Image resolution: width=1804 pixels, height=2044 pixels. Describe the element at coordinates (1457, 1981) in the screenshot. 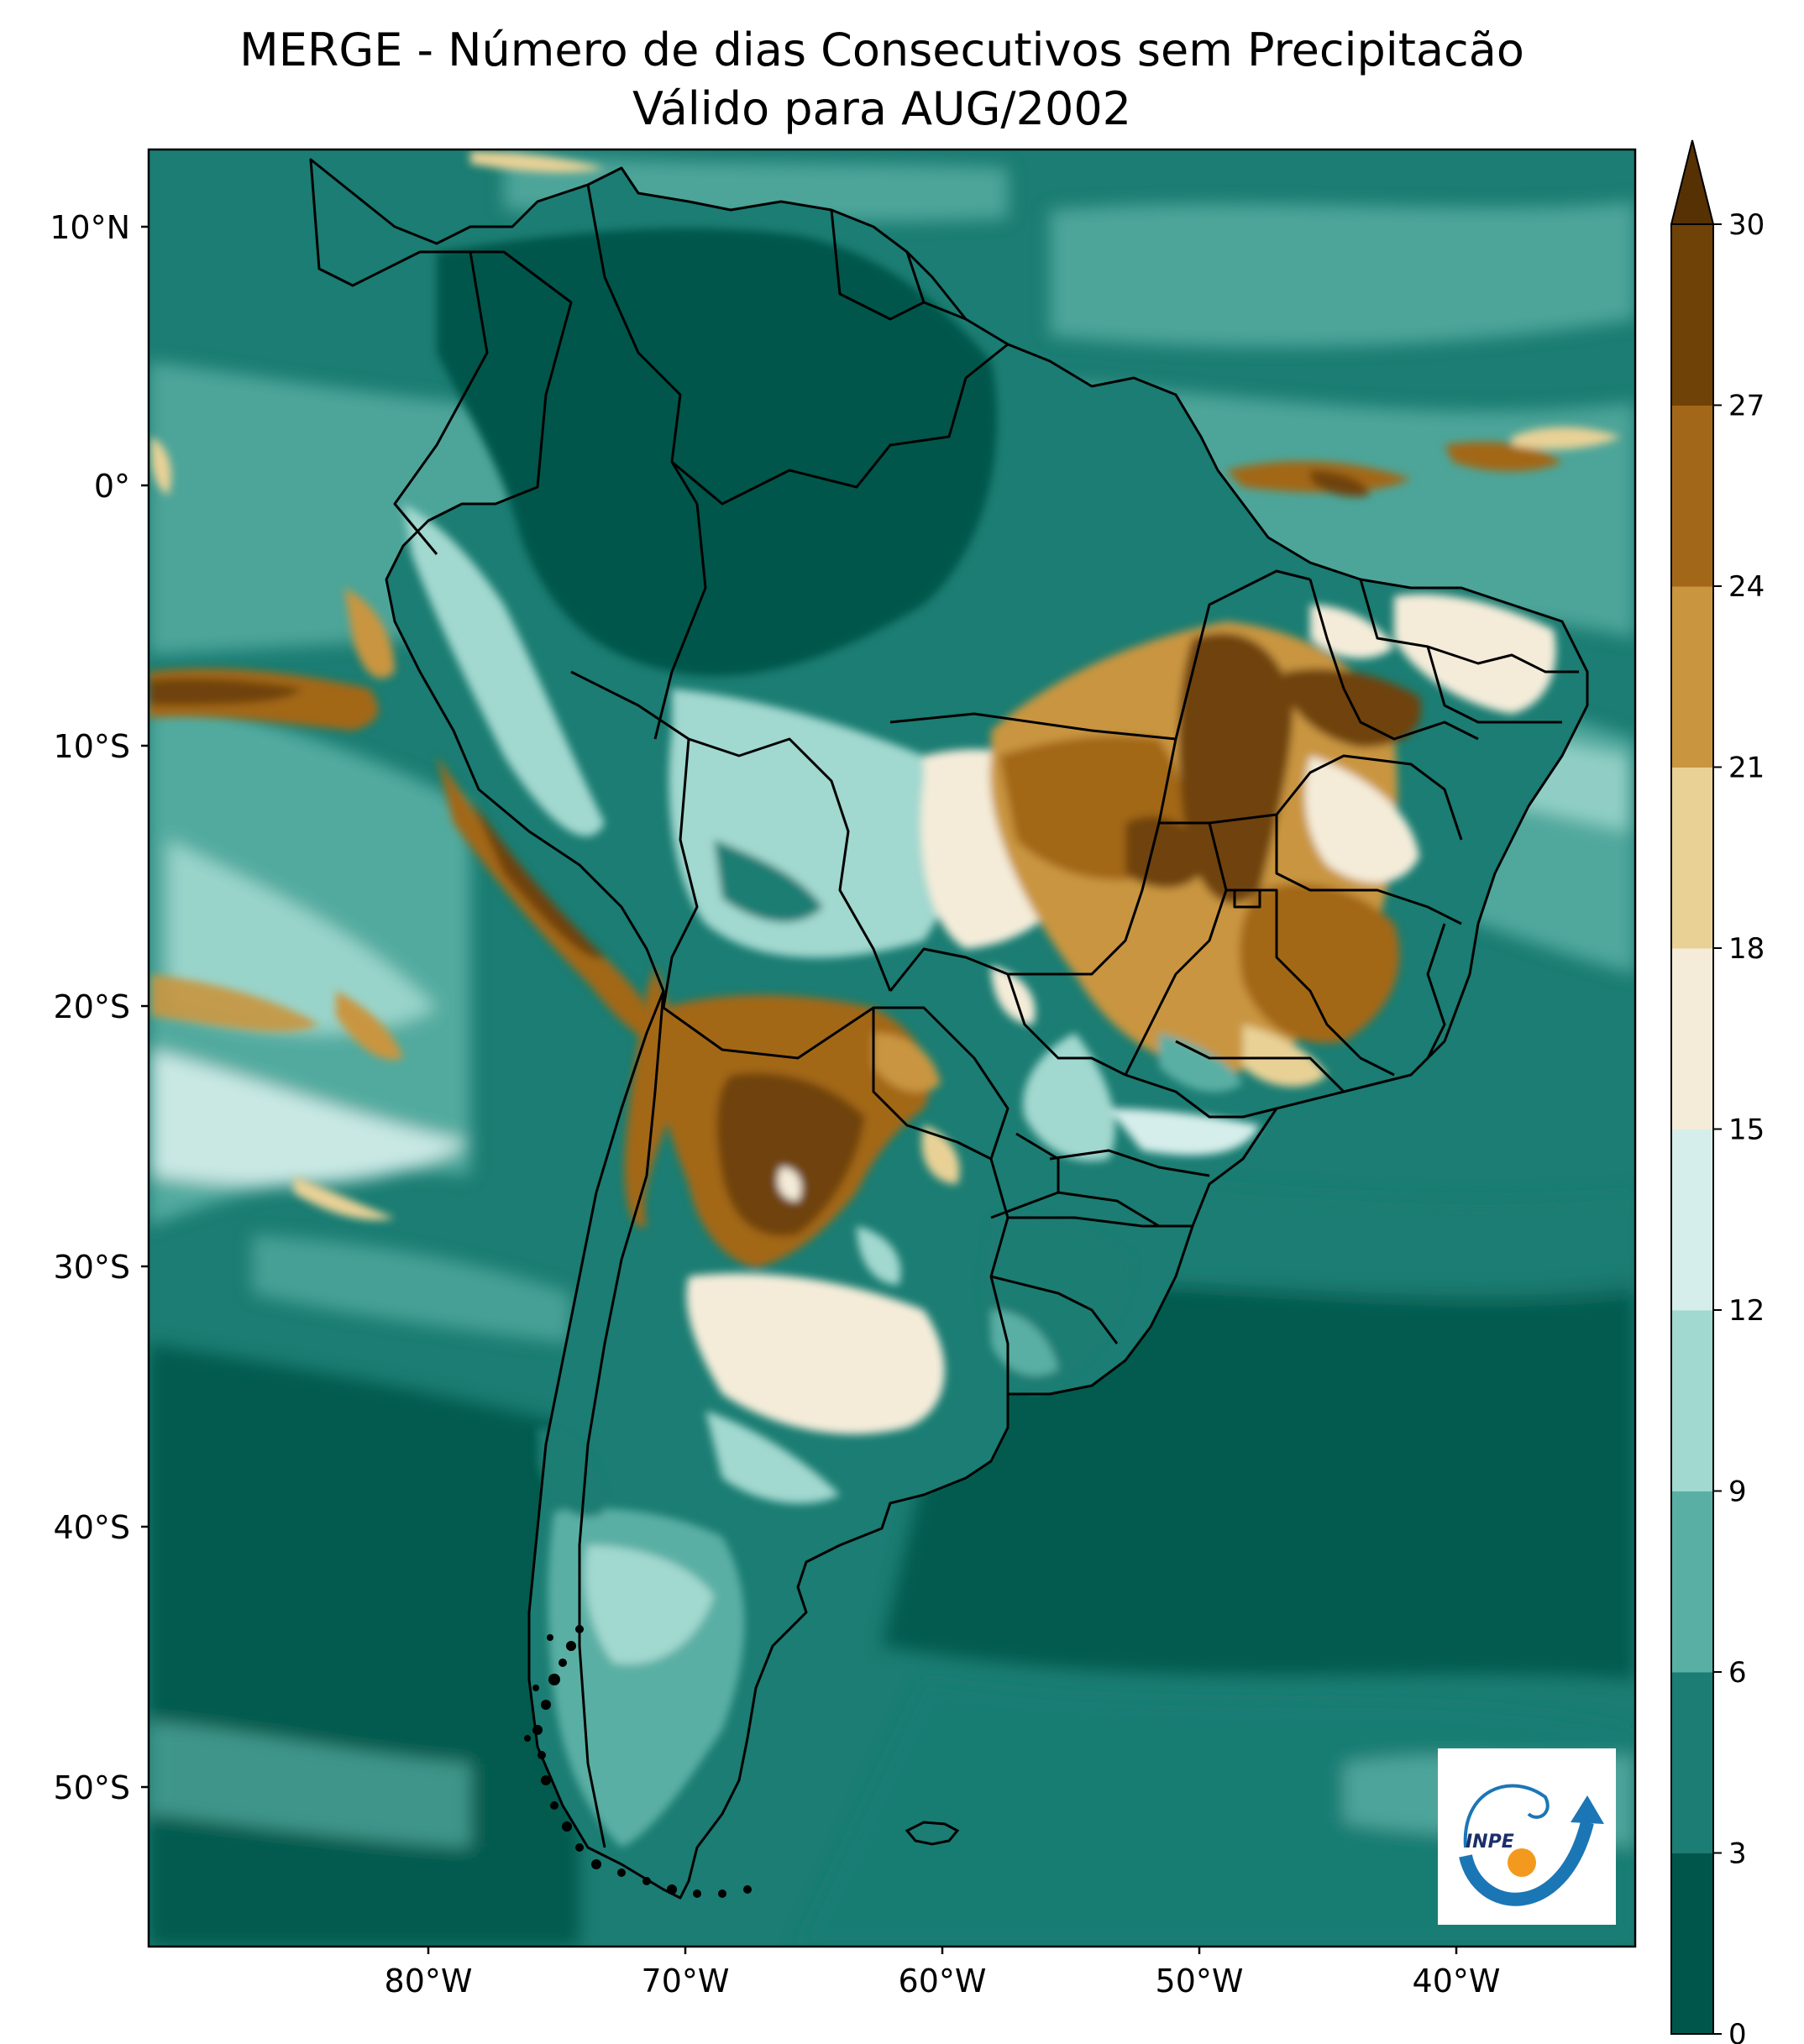

I see `longitude-tick-label: 40°W` at that location.